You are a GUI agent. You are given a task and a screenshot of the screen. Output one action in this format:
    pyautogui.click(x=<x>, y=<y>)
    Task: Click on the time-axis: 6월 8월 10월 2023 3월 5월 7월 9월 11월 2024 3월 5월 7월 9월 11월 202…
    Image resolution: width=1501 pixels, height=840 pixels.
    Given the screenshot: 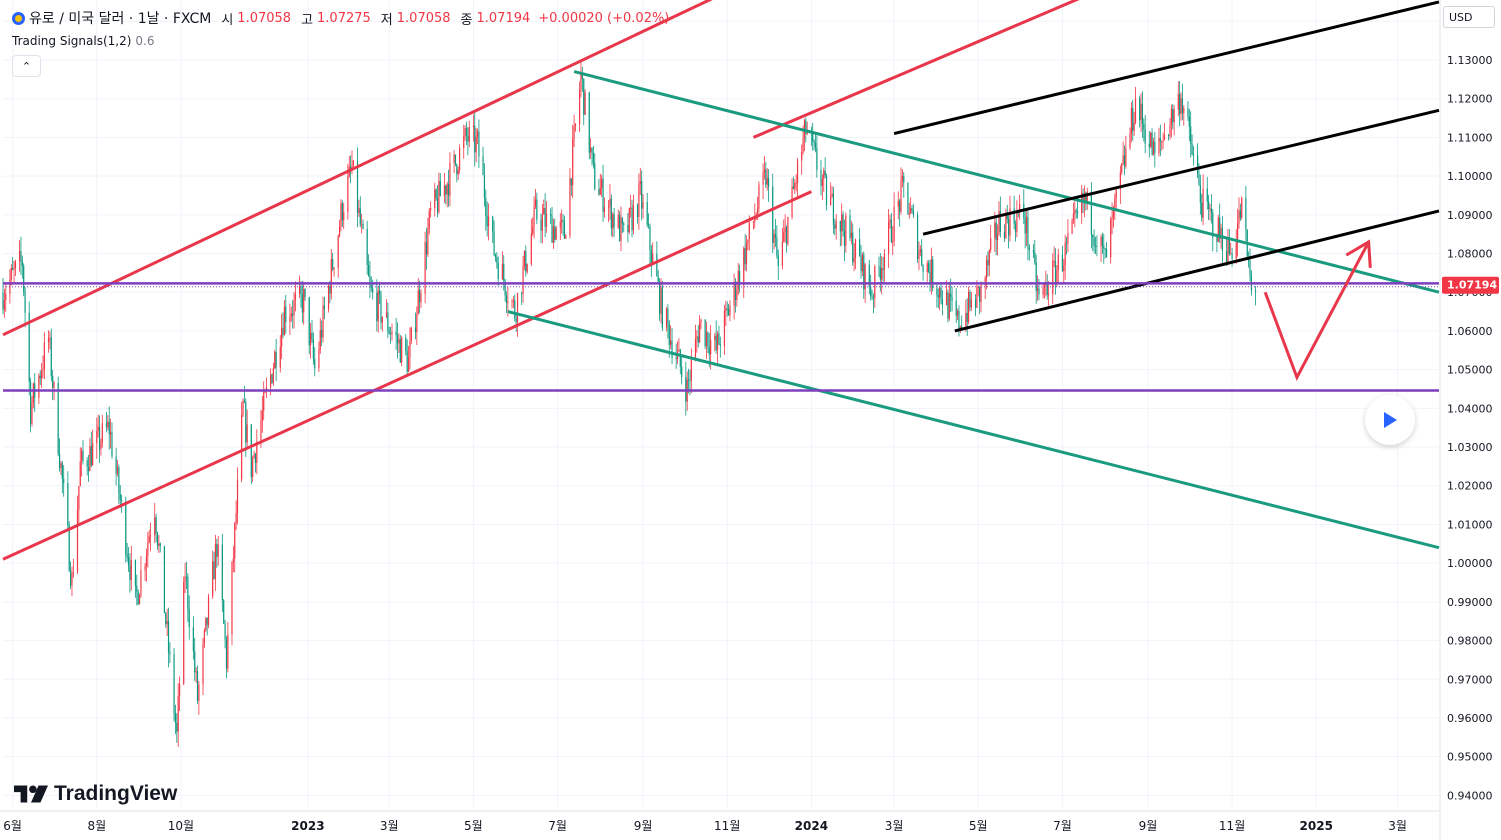 What is the action you would take?
    pyautogui.click(x=719, y=821)
    